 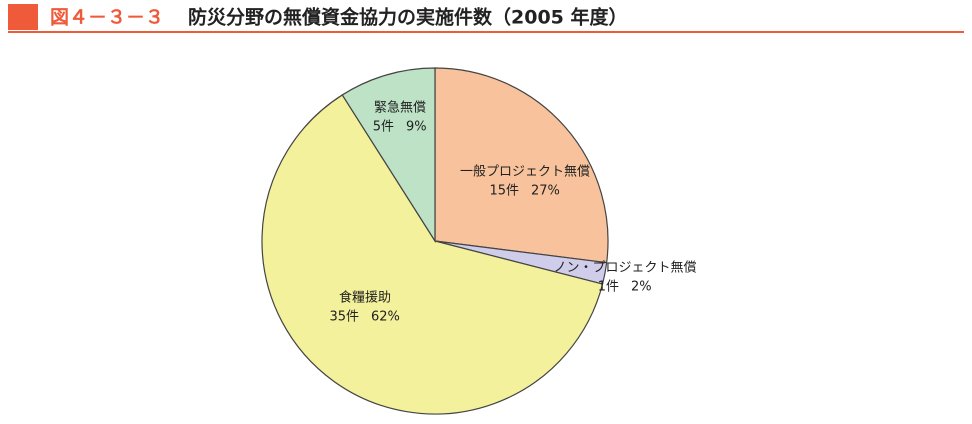 What do you see at coordinates (385, 317) in the screenshot?
I see `value-label: 62%` at bounding box center [385, 317].